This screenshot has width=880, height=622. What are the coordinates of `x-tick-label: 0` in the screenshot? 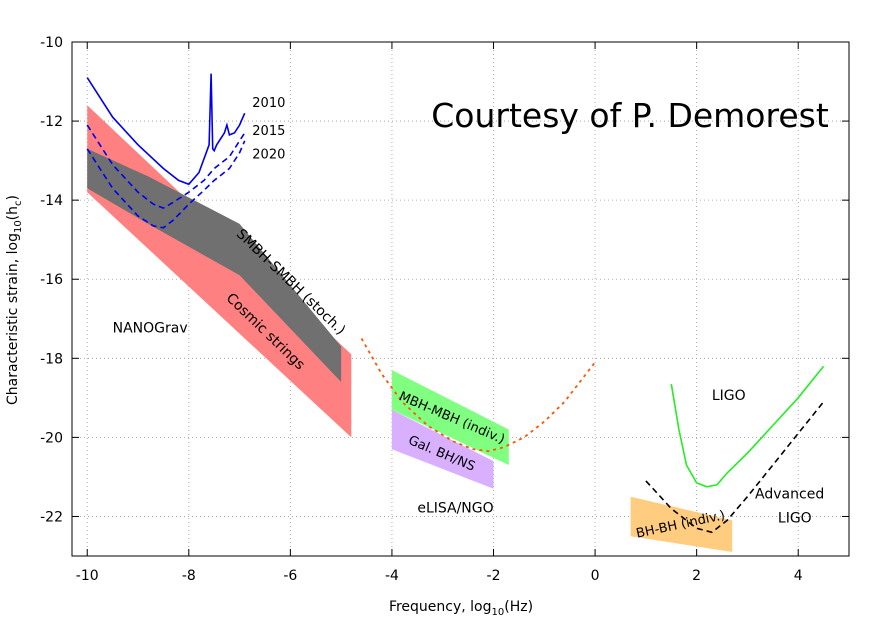 It's located at (595, 576).